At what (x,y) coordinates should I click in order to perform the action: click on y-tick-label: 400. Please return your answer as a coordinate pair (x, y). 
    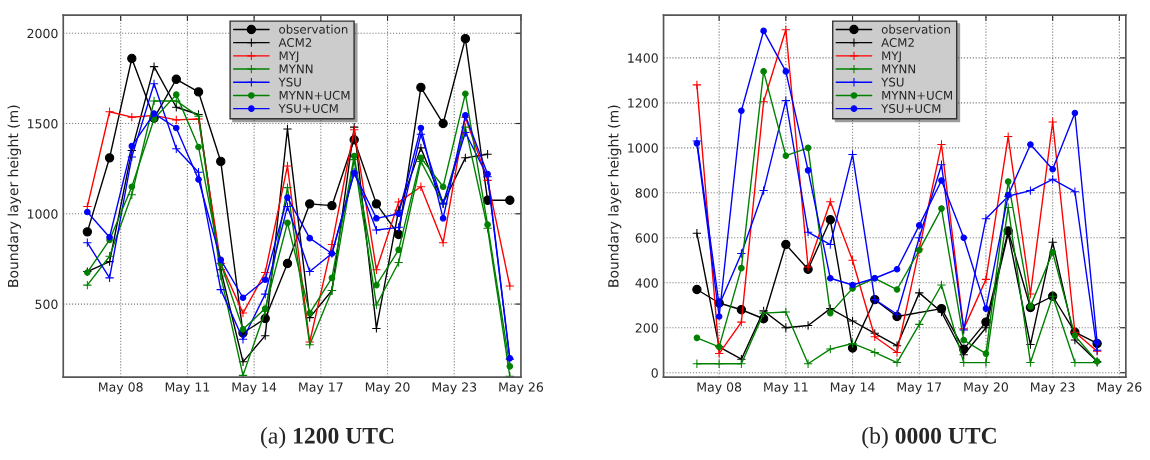
    Looking at the image, I should click on (646, 283).